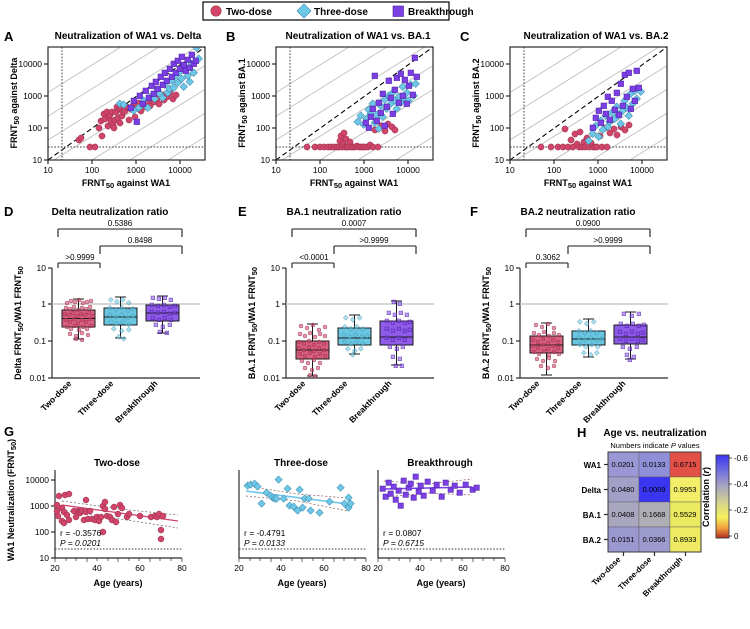  What do you see at coordinates (654, 464) in the screenshot?
I see `heatmap-cell-wa1-three-dose` at bounding box center [654, 464].